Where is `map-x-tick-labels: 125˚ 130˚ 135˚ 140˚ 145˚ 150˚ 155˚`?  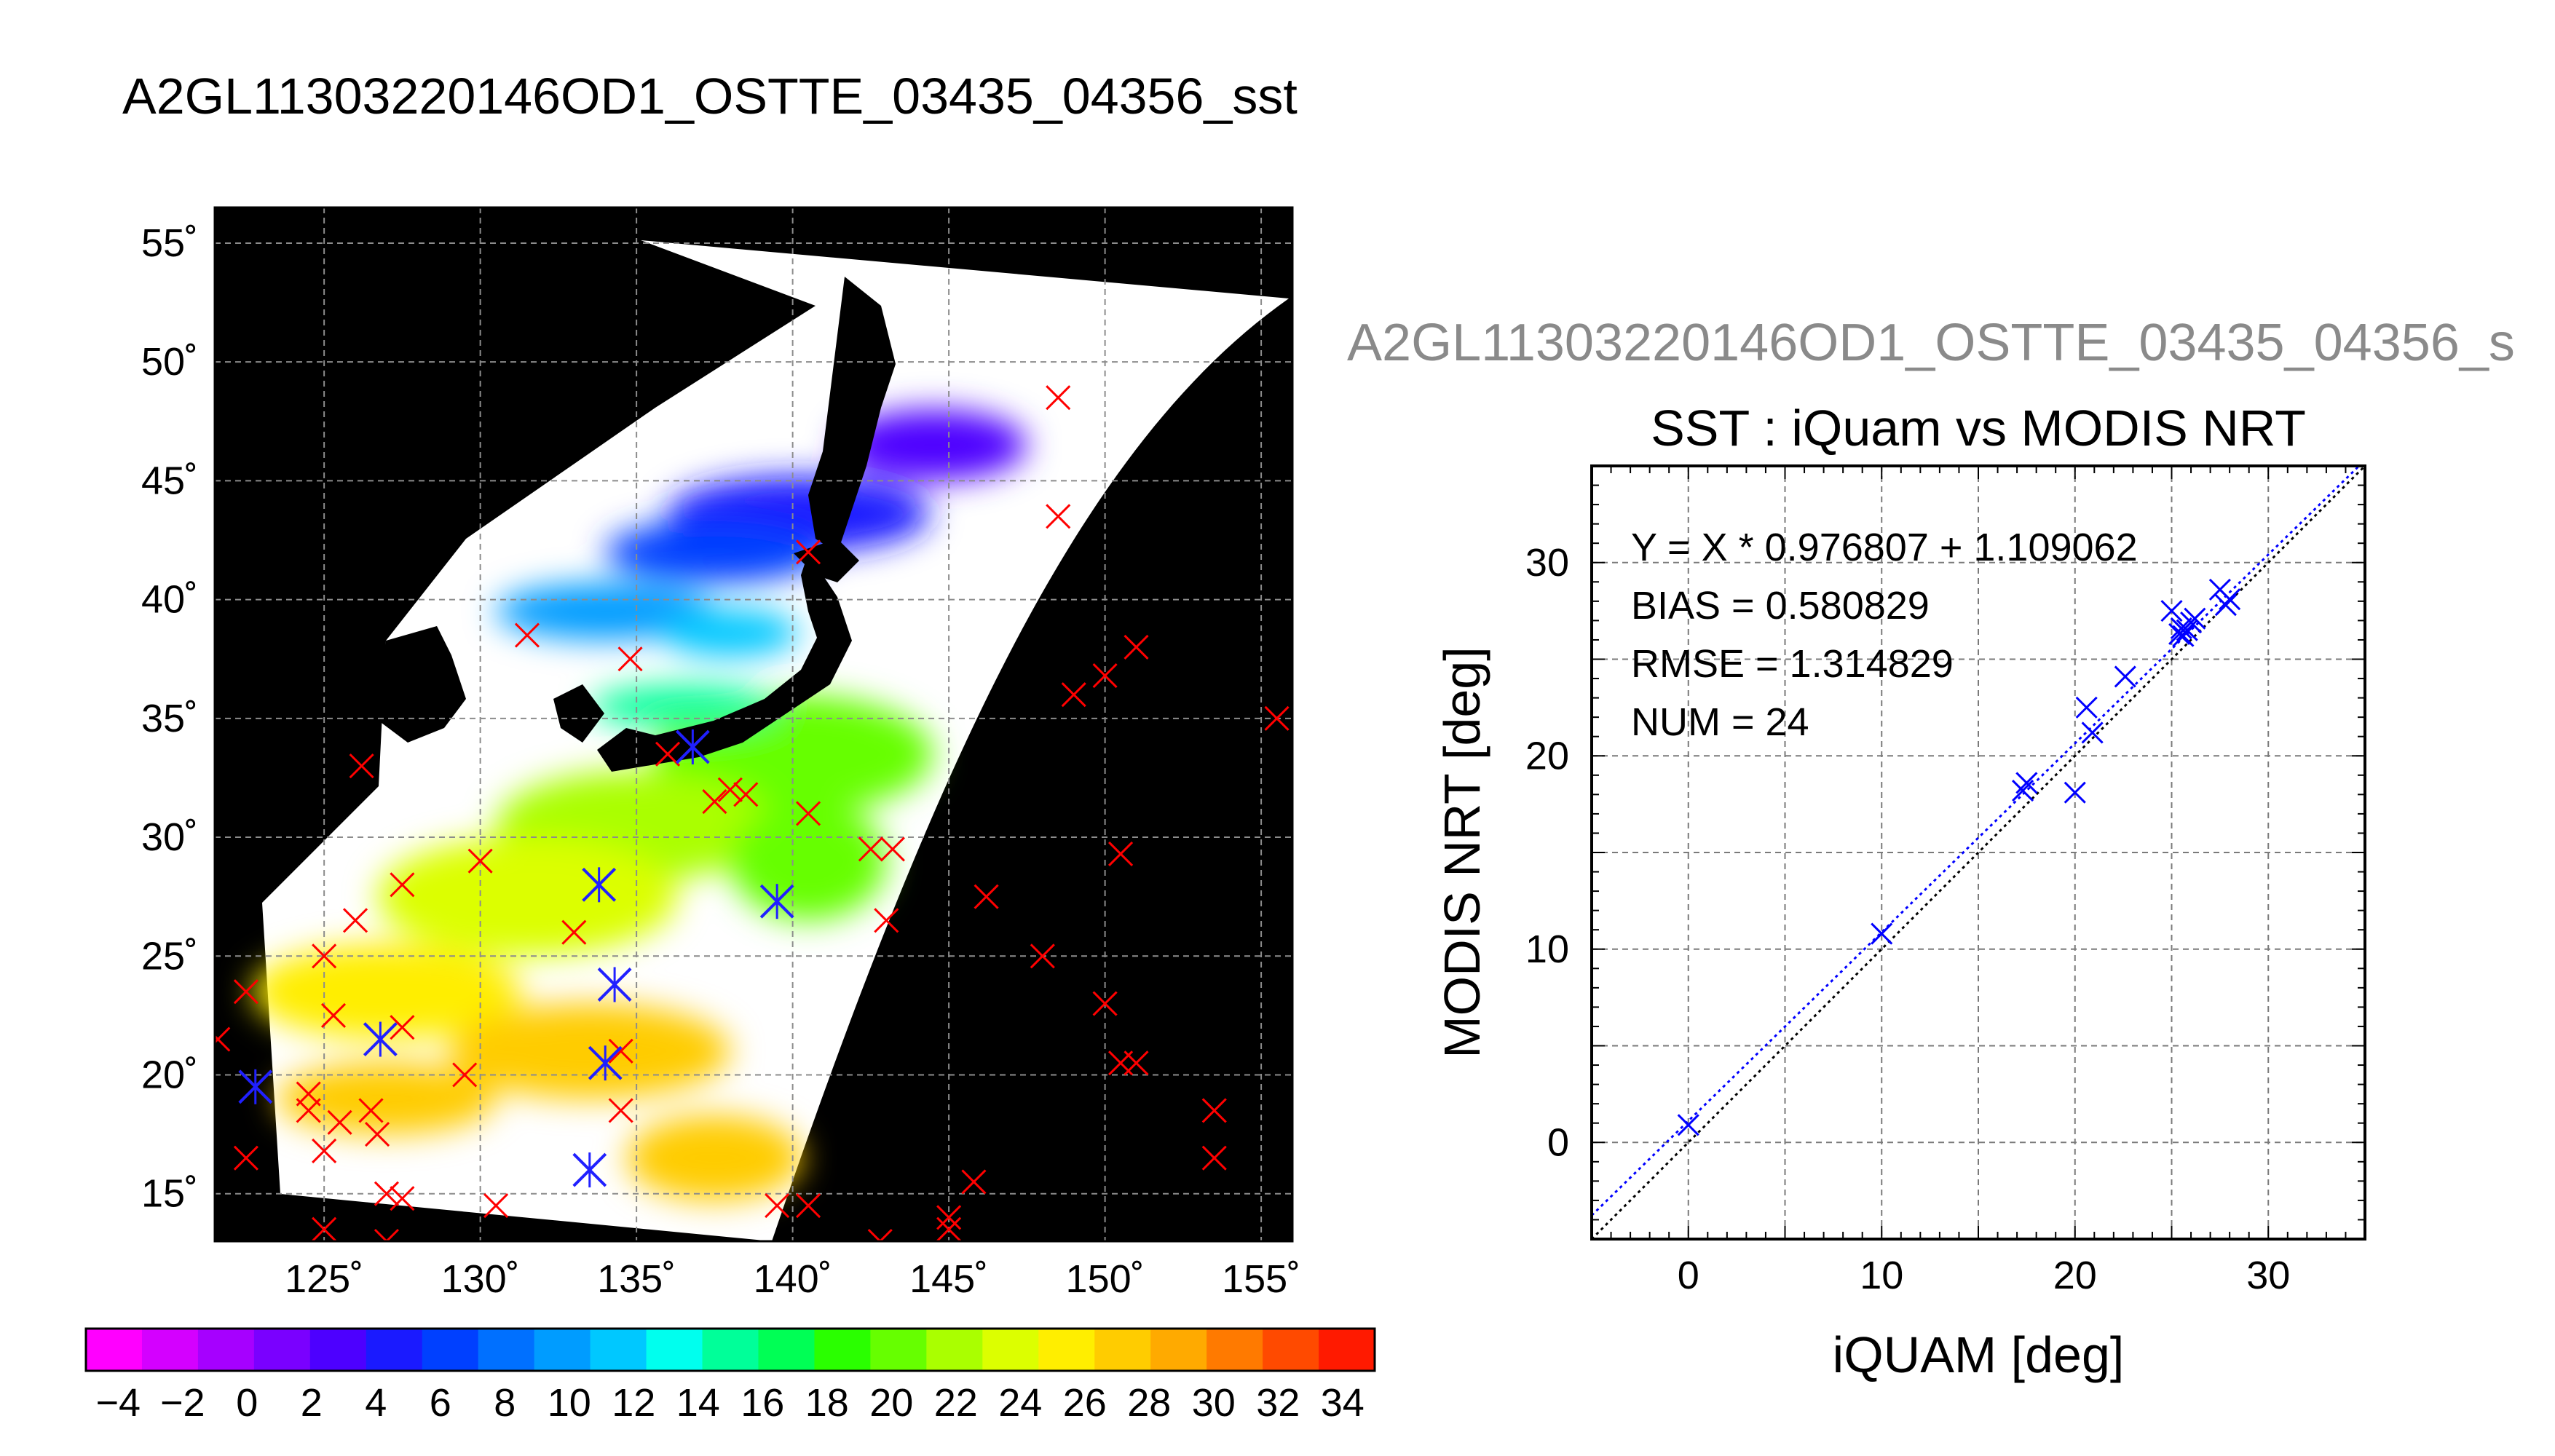 map-x-tick-labels: 125˚ 130˚ 135˚ 140˚ 145˚ 150˚ 155˚ is located at coordinates (792, 1279).